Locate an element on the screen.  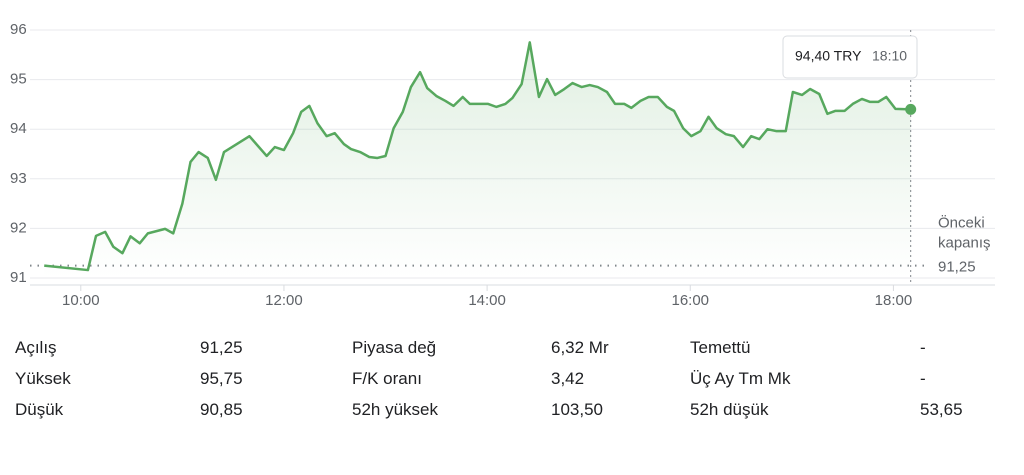
y-tick-label: 95 is located at coordinates (18, 79).